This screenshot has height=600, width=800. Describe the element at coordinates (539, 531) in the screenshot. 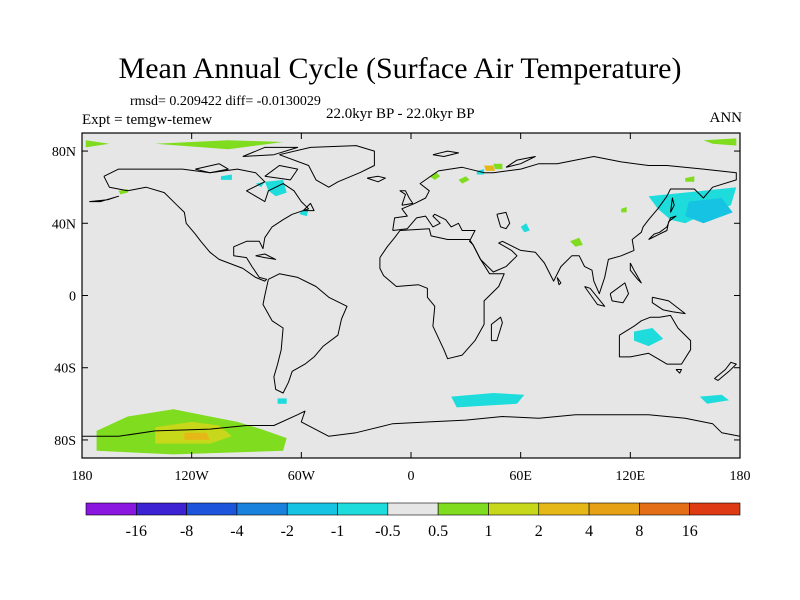

I see `colorbar-label: 2` at that location.